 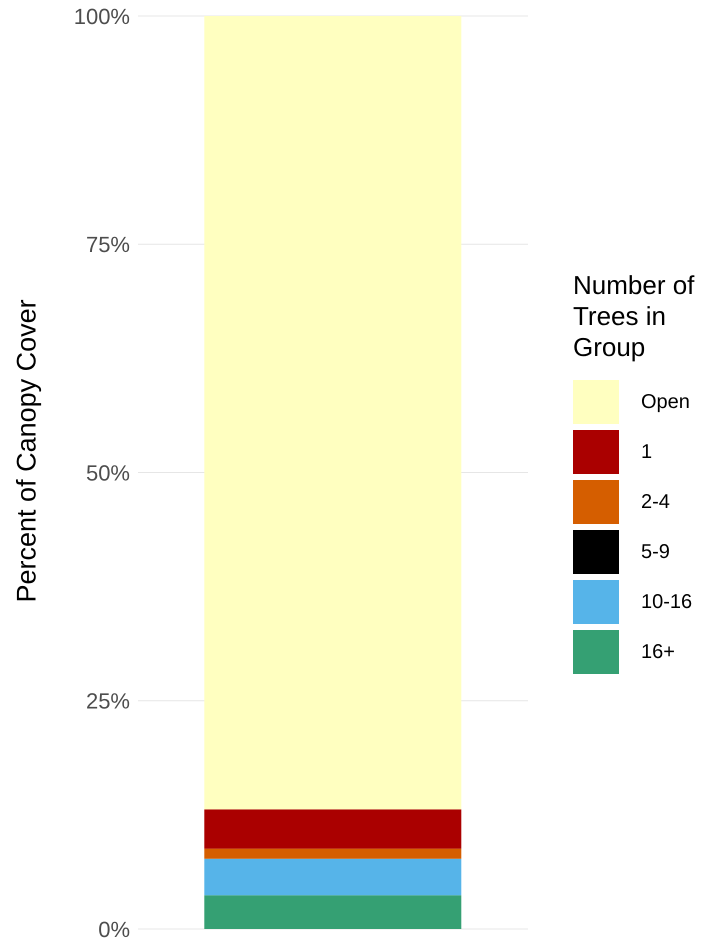 I want to click on y-tick-label: 75%, so click(x=108, y=245).